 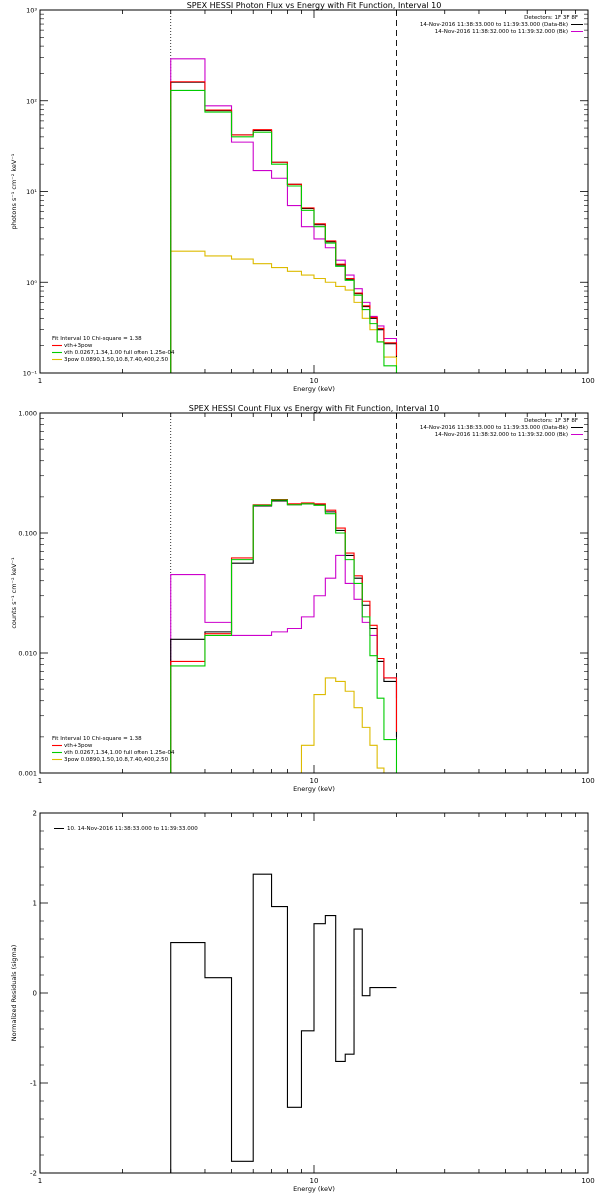 What do you see at coordinates (35, 994) in the screenshot?
I see `y-tick-label: 0` at bounding box center [35, 994].